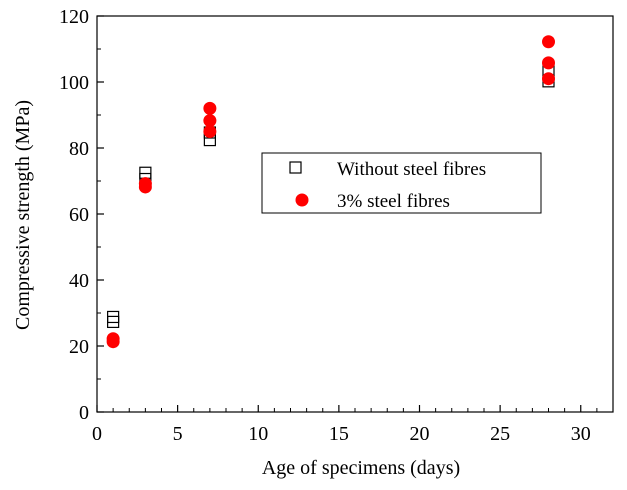 This screenshot has width=627, height=490. I want to click on legend-label-without-steel-fibres: Without steel fibres, so click(411, 169).